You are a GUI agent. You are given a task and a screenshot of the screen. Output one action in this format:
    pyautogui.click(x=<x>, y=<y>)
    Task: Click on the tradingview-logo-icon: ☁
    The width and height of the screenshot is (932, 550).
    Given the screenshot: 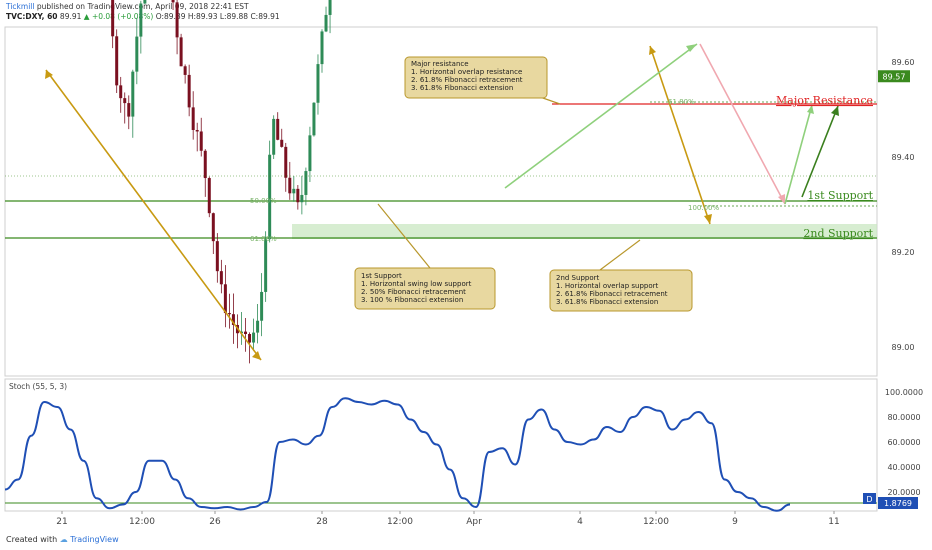 What is the action you would take?
    pyautogui.click(x=63, y=539)
    